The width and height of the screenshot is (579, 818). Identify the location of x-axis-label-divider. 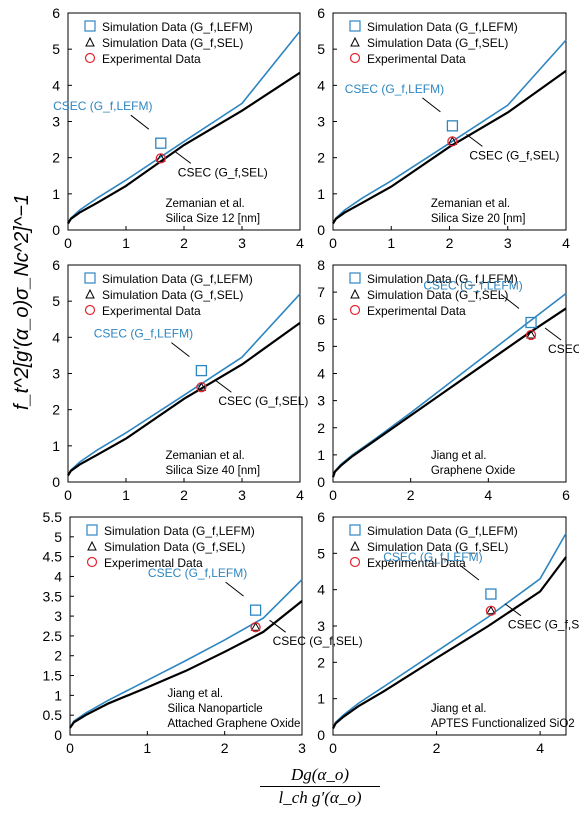
(320, 786).